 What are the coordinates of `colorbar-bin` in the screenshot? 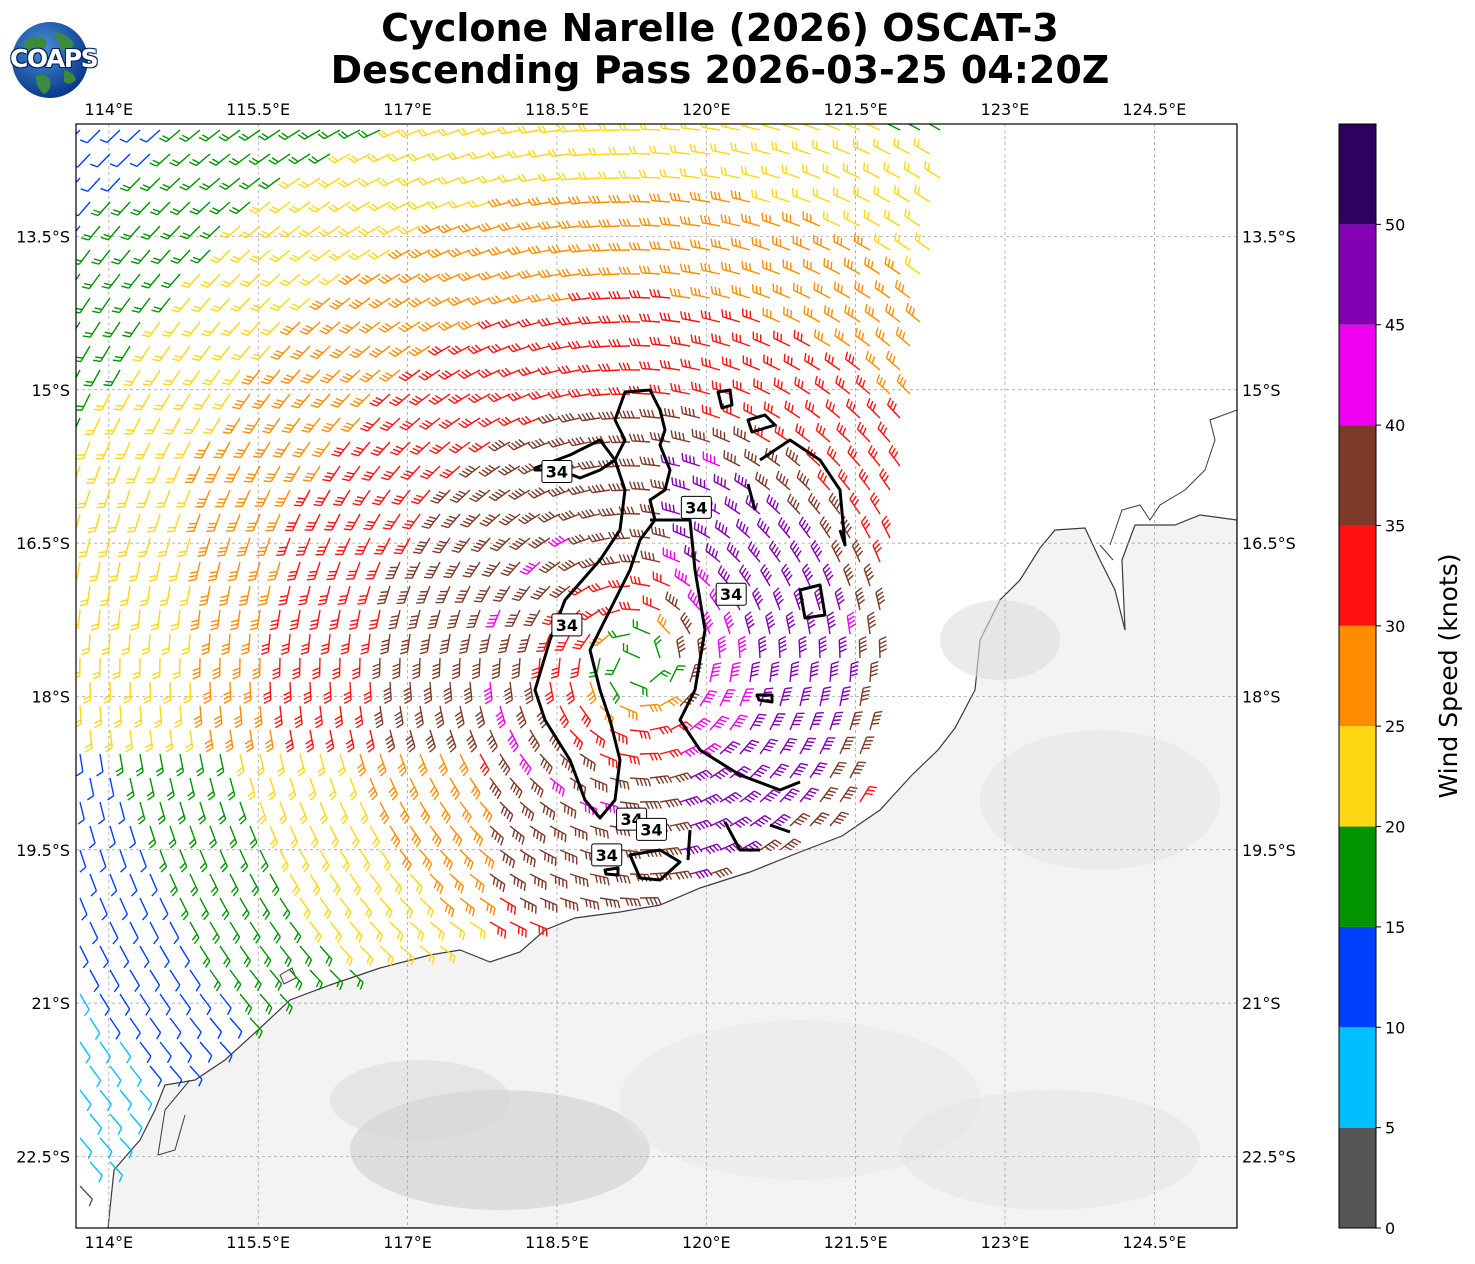 It's located at (1357, 575).